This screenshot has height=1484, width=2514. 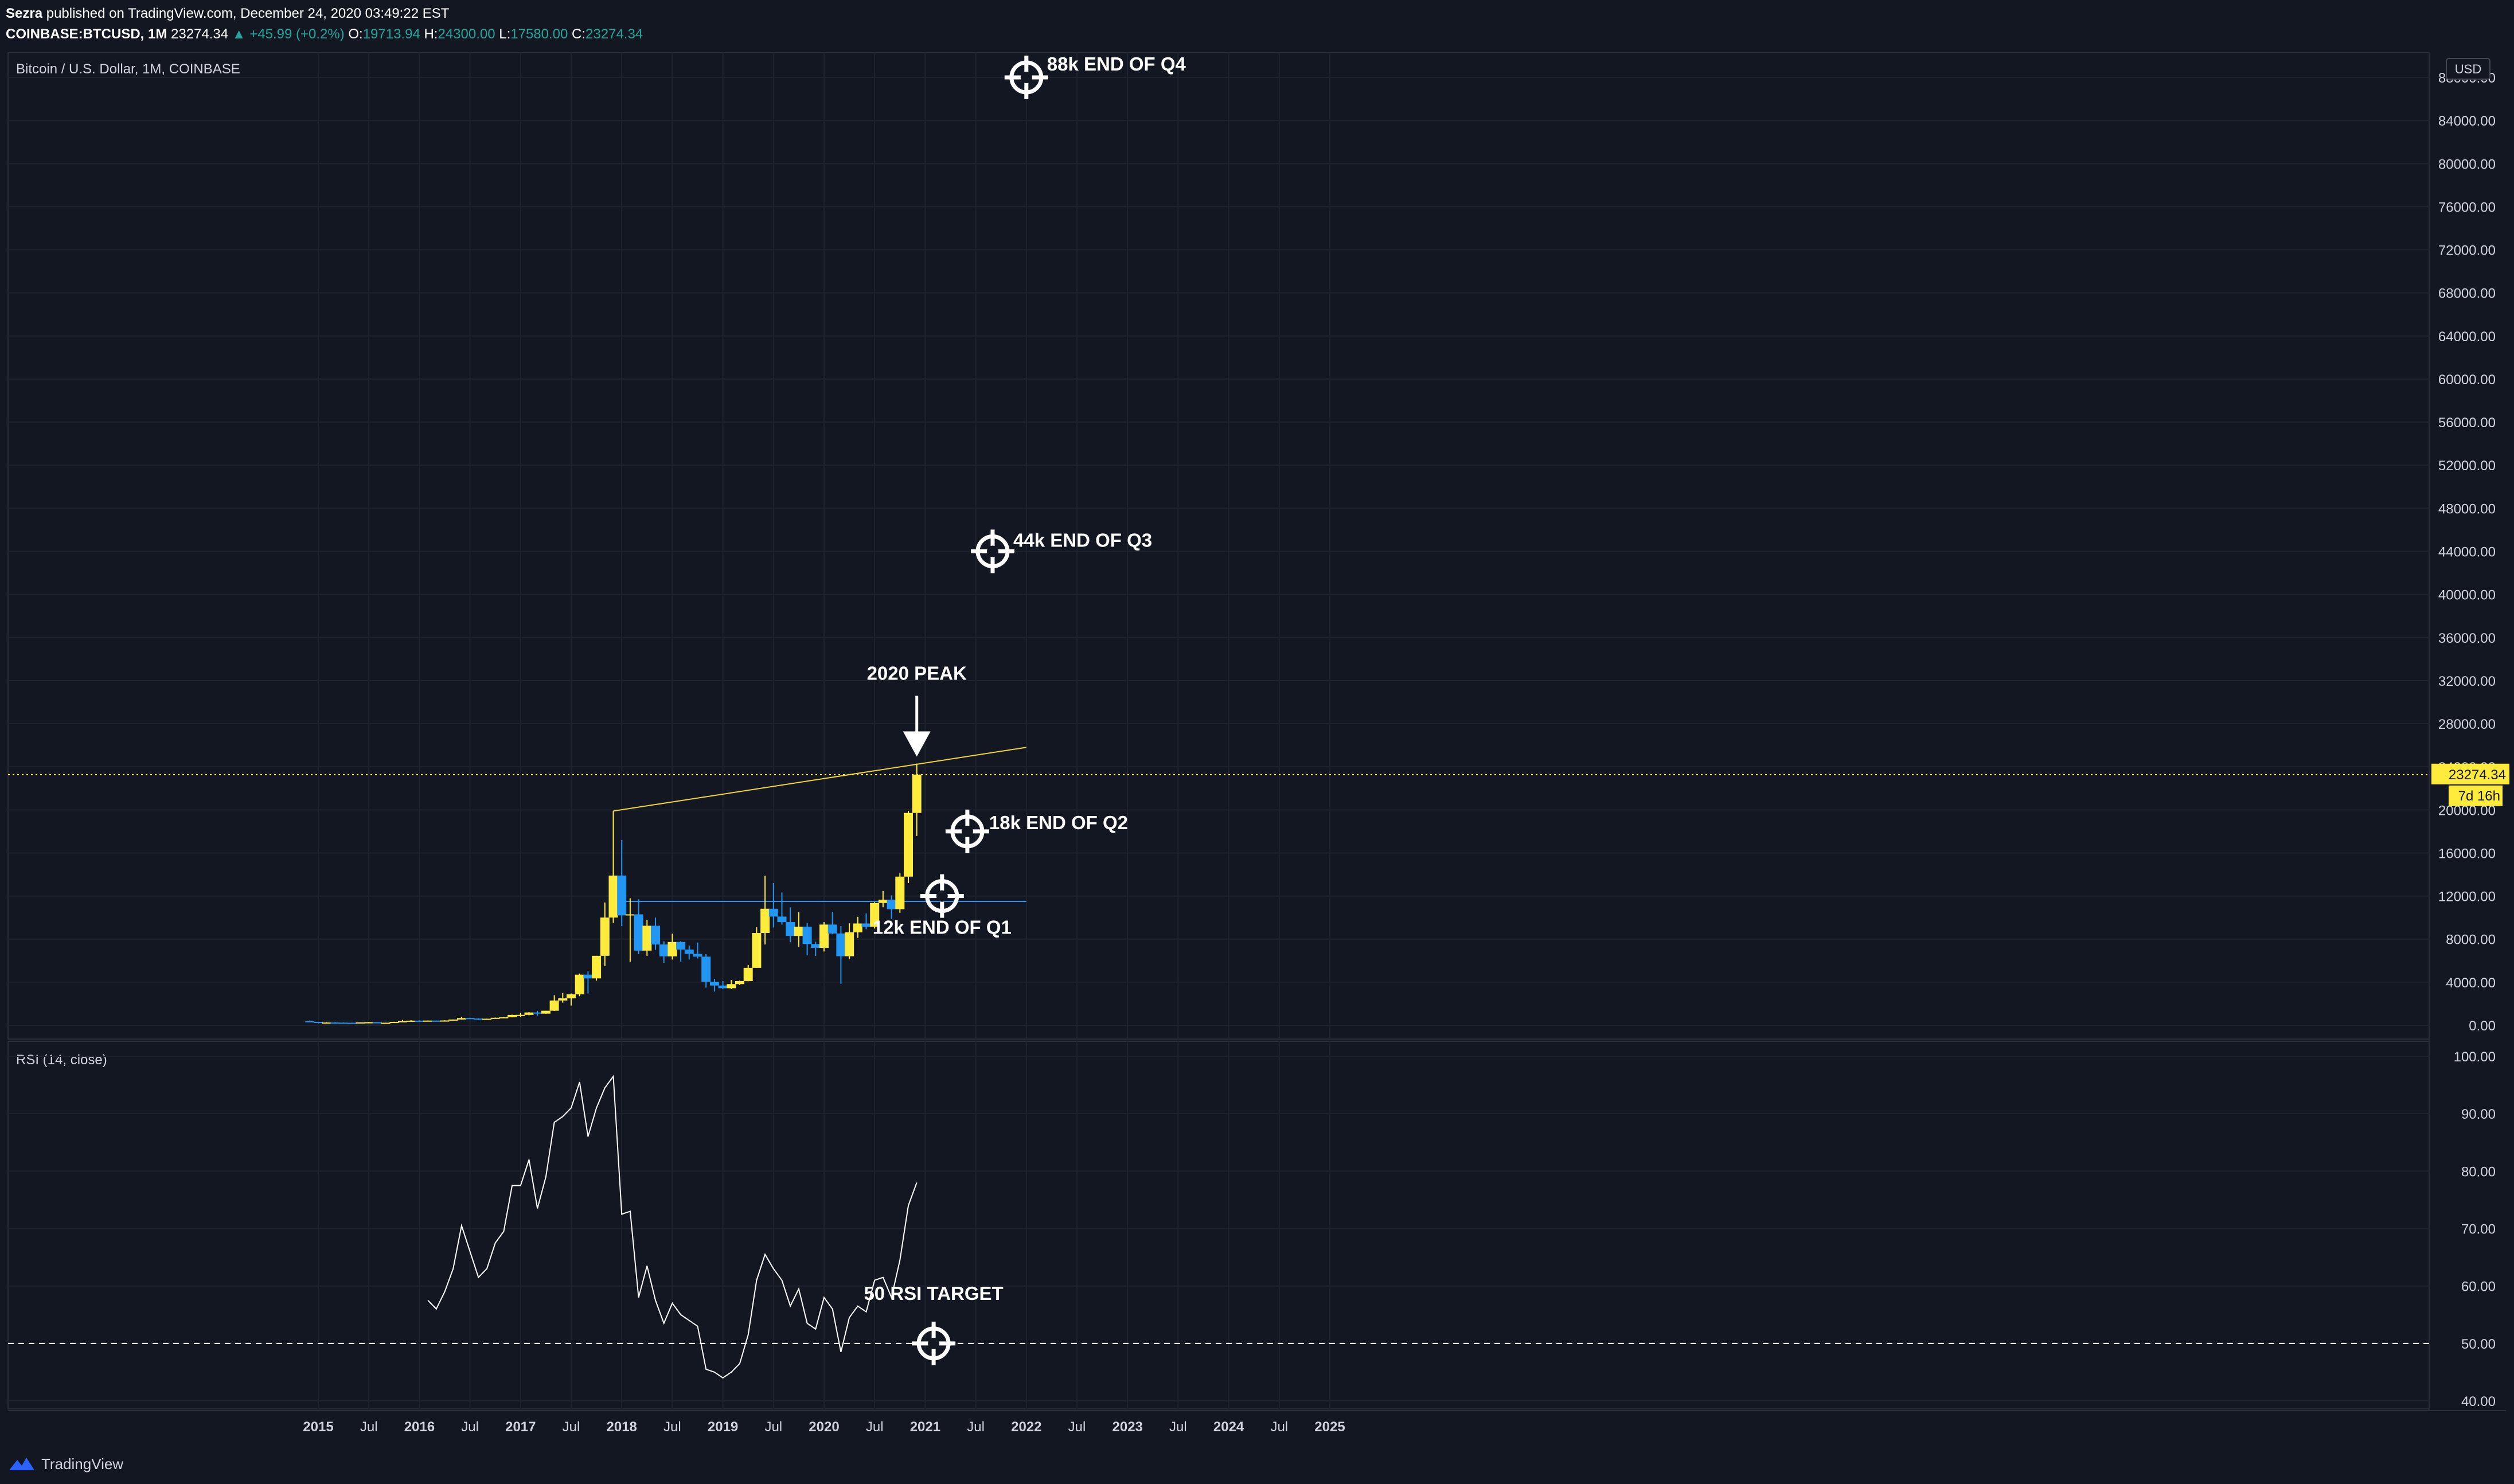 I want to click on last-price-badge, so click(x=2470, y=774).